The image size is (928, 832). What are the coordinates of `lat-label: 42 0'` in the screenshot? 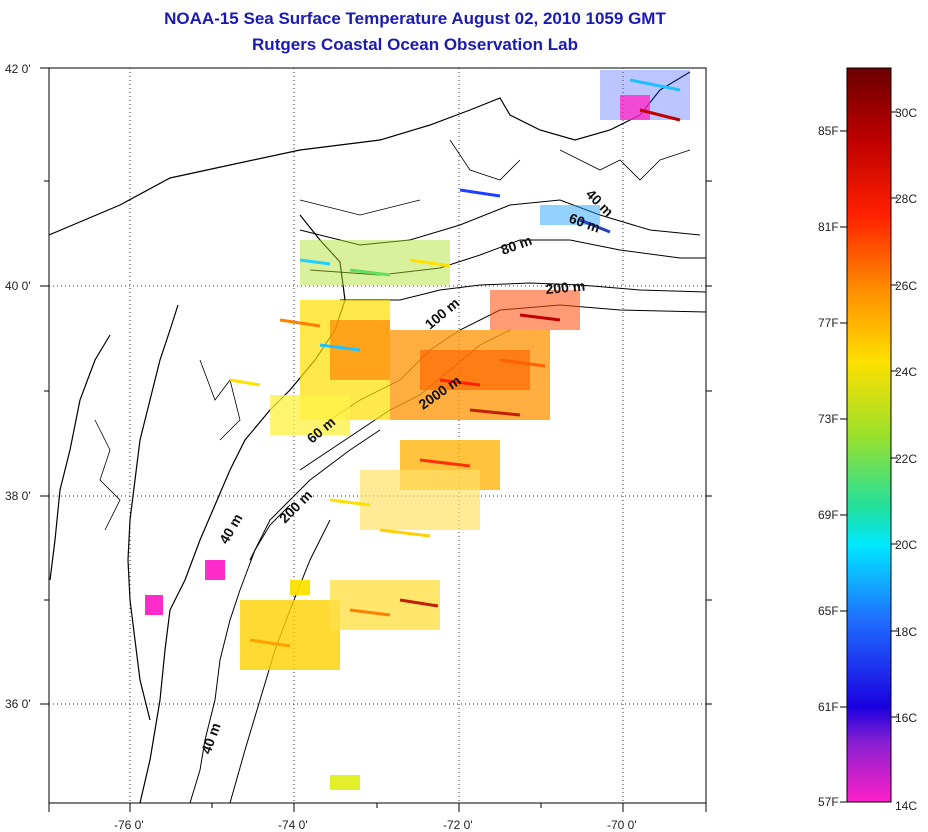 It's located at (18, 69).